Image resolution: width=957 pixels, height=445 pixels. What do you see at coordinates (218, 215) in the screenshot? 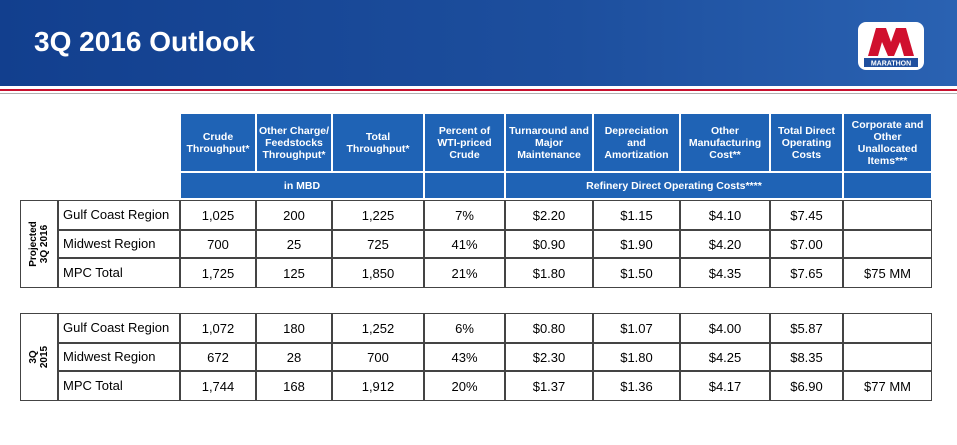
I see `table-cell: 1,025` at bounding box center [218, 215].